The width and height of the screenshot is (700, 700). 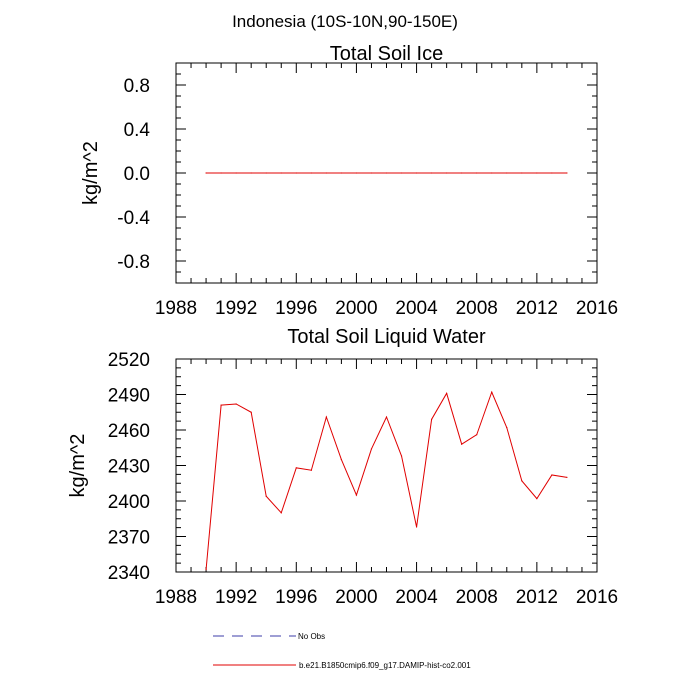 I want to click on y-tick-label: 2490, so click(x=129, y=396).